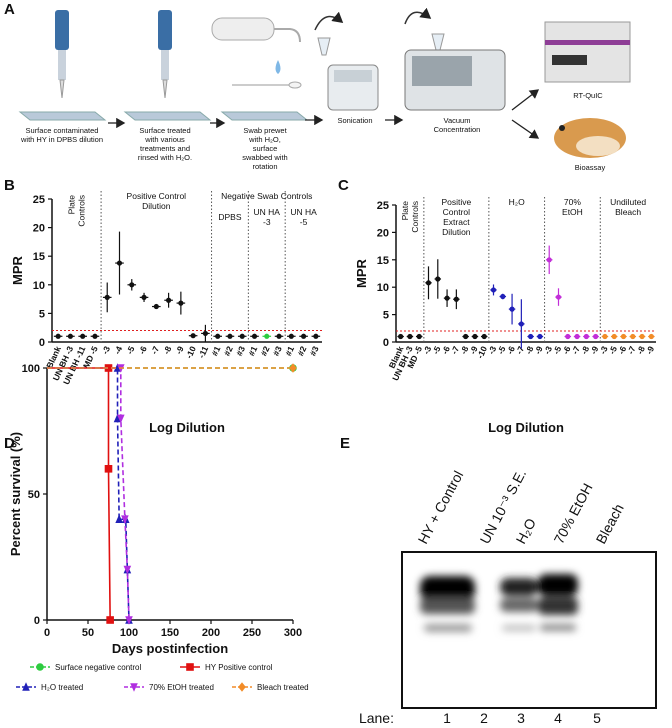 This screenshot has height=728, width=672. What do you see at coordinates (457, 212) in the screenshot?
I see `group-label: Control` at bounding box center [457, 212].